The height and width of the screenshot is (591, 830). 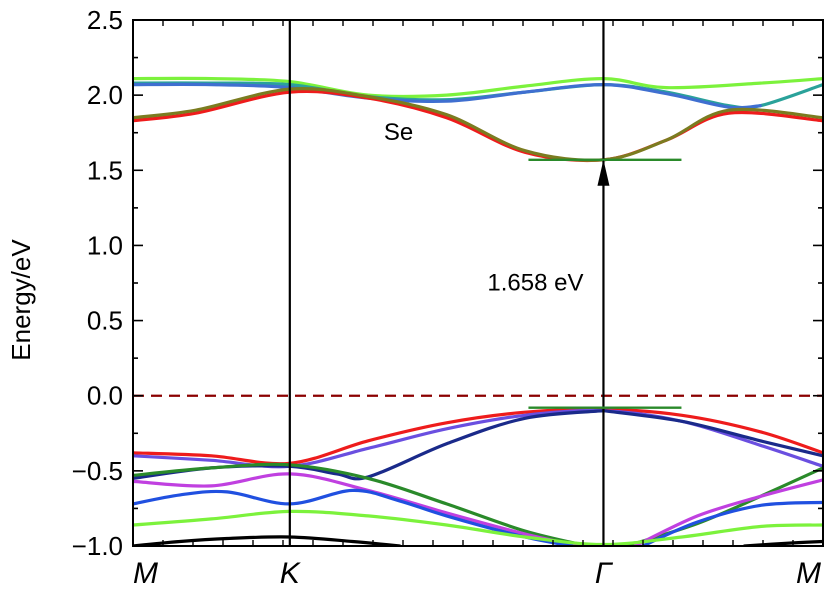 I want to click on kpoint-label: K, so click(x=291, y=573).